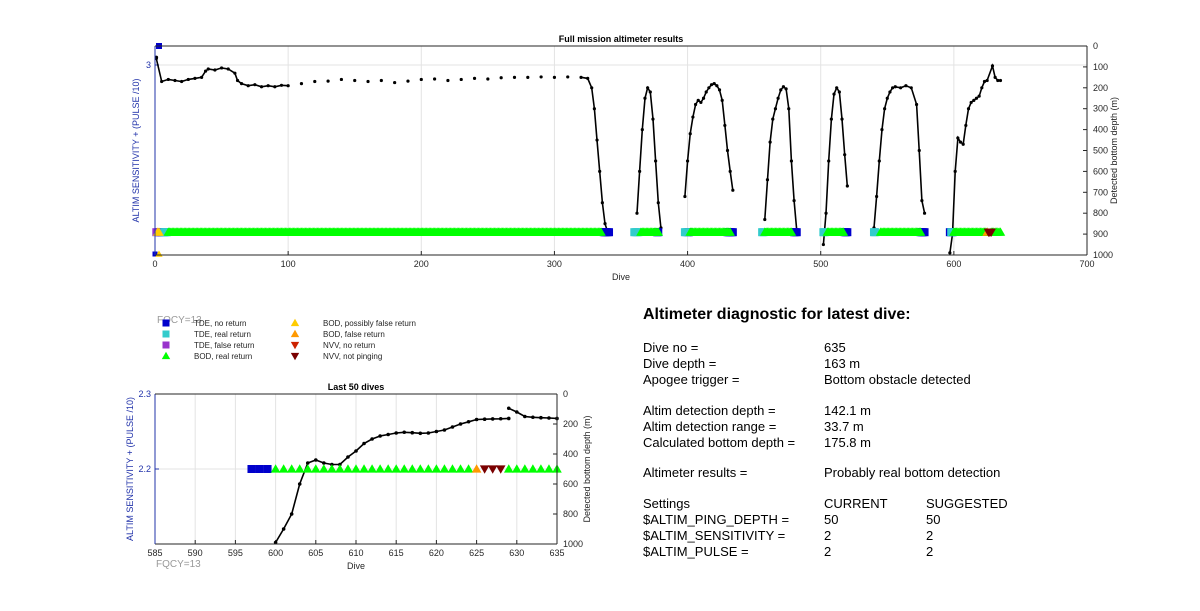 The width and height of the screenshot is (1200, 611). I want to click on bod-false-return-legend-marker, so click(295, 333).